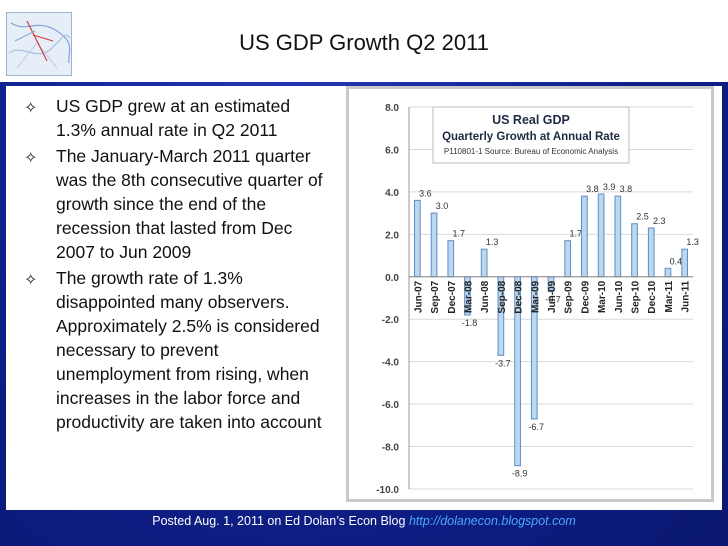  I want to click on y-tick-label: 0.0, so click(392, 278).